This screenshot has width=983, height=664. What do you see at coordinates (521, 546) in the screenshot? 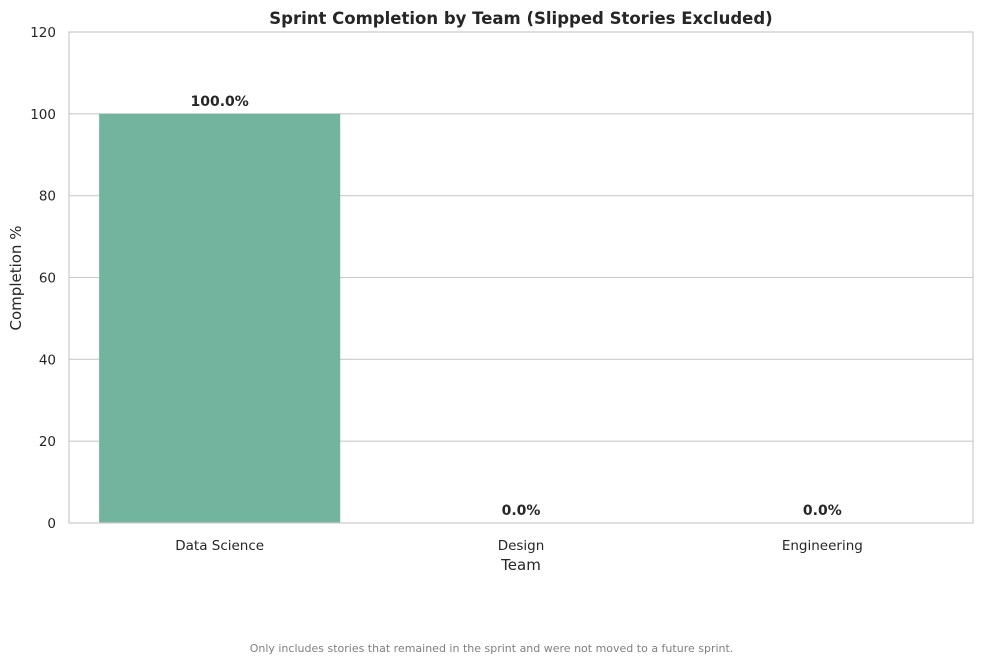
I see `x-tick-label: Design` at bounding box center [521, 546].